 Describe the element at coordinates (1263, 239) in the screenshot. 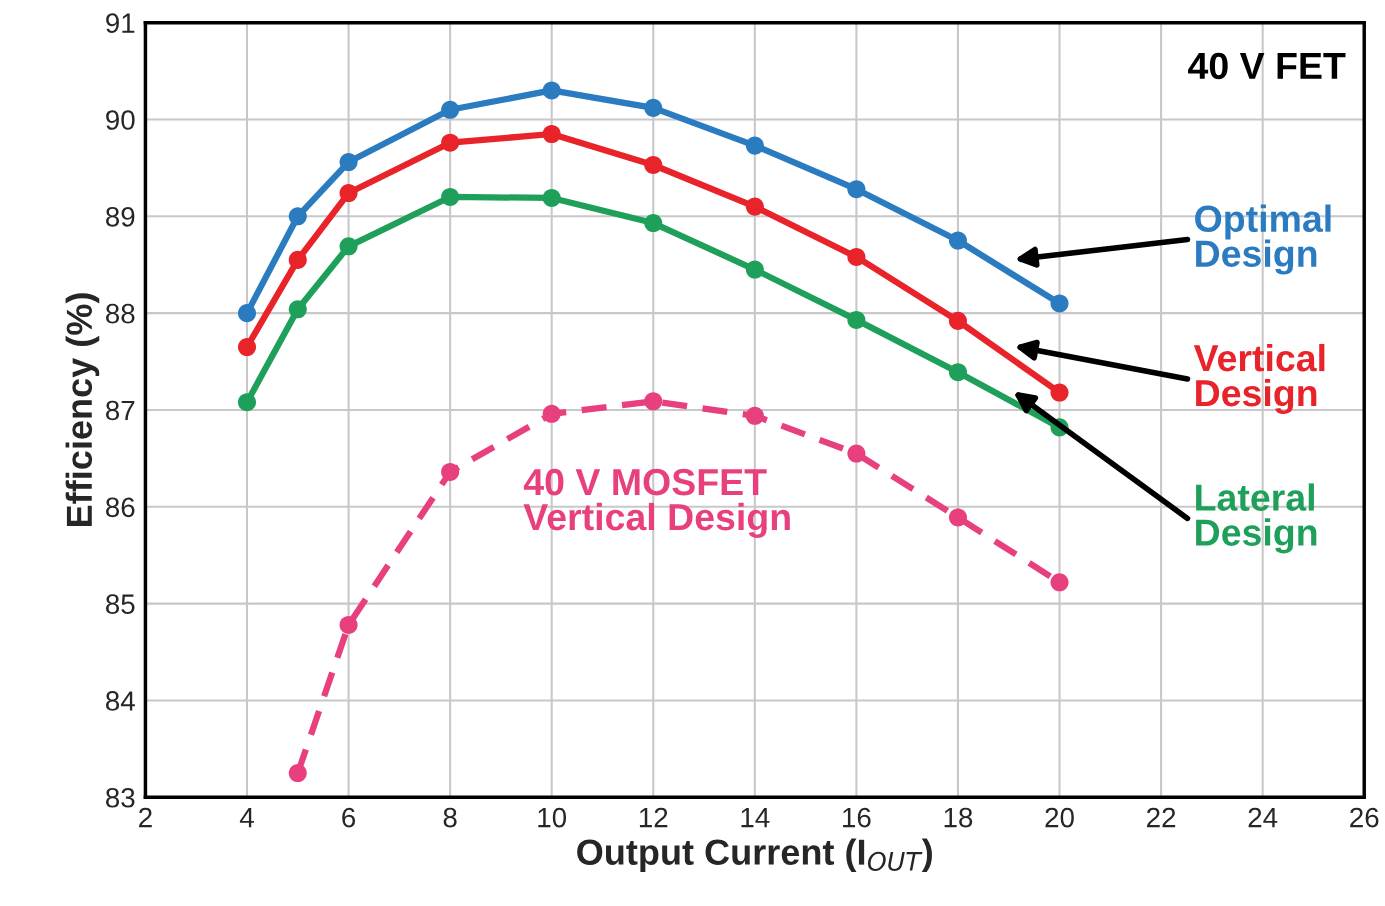

I see `text: Optimal Design` at that location.